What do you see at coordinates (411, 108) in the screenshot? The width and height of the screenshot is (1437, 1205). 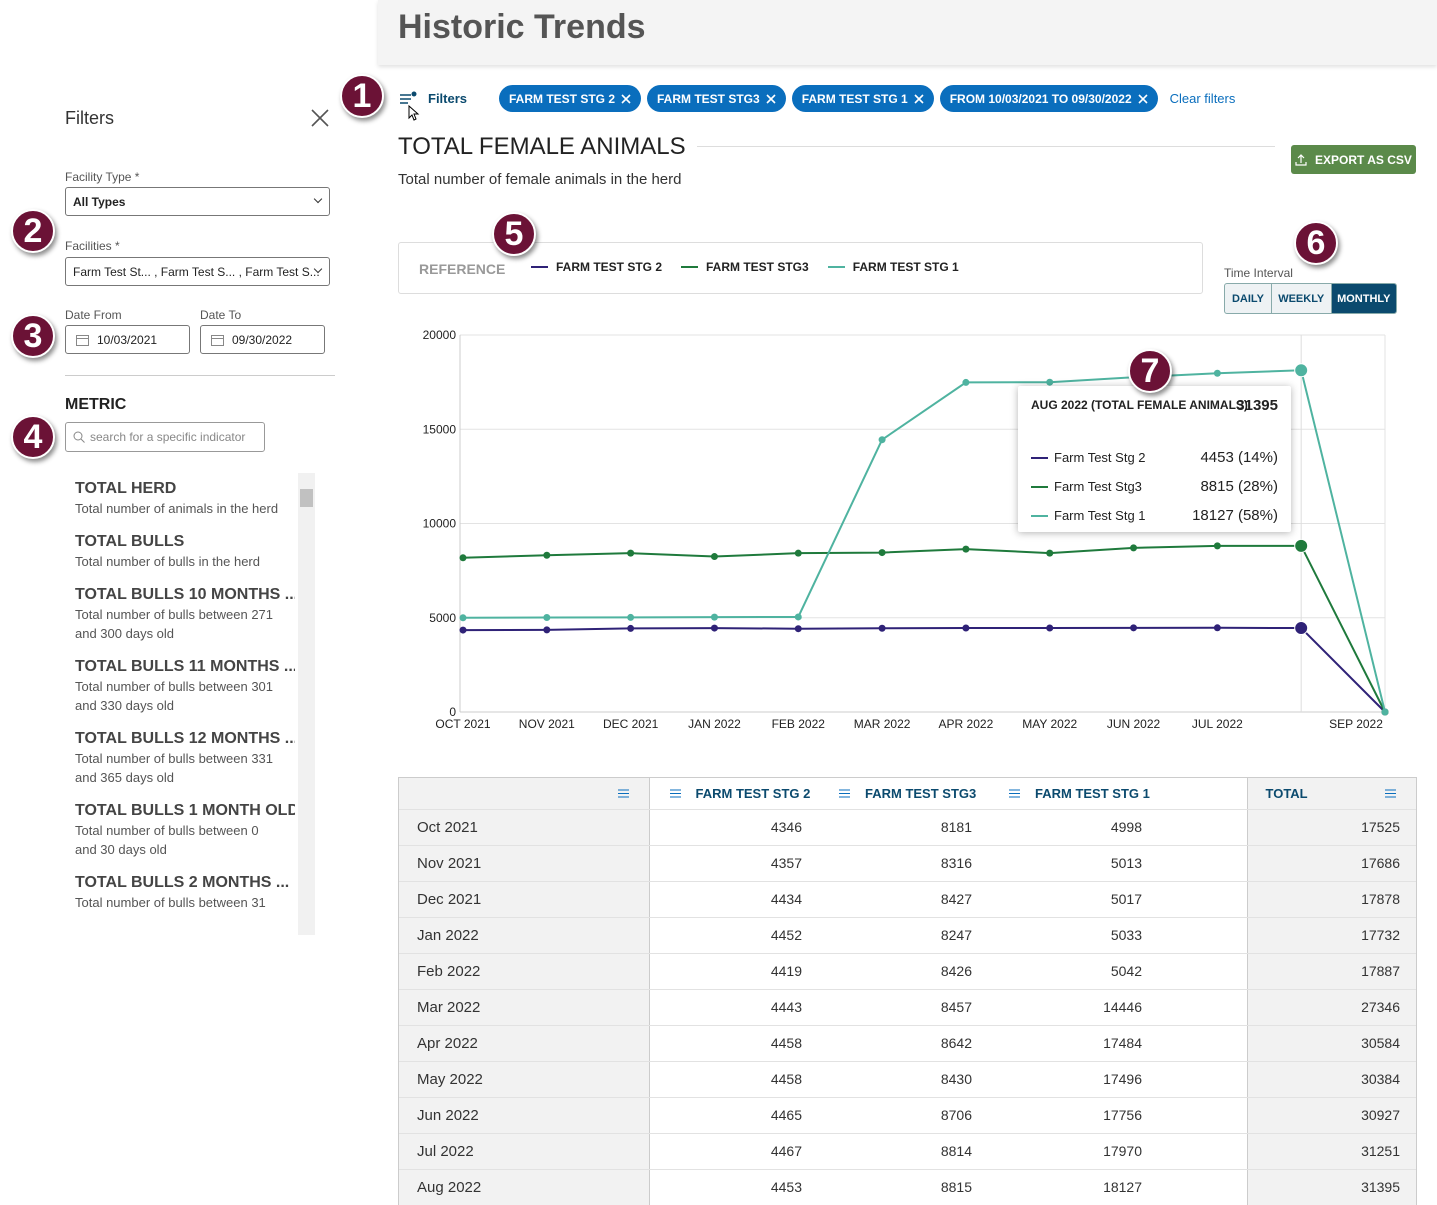 I see `filter-icon` at bounding box center [411, 108].